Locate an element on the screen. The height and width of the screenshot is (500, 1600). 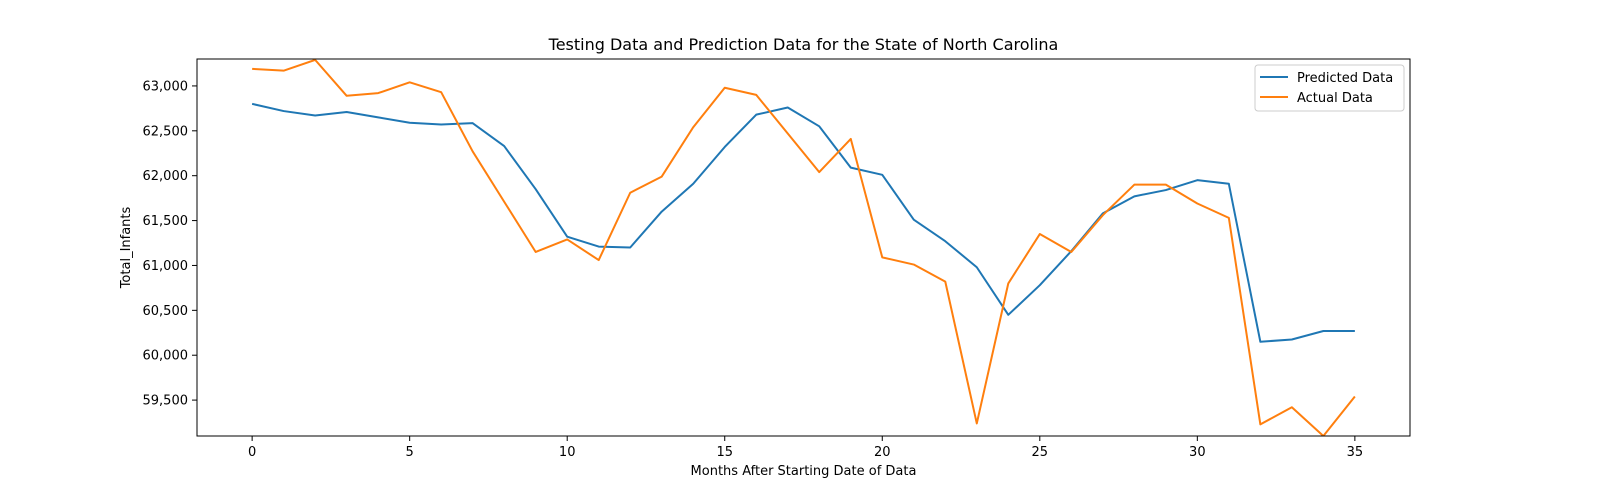
y-axis-label: Total_Infants is located at coordinates (126, 247).